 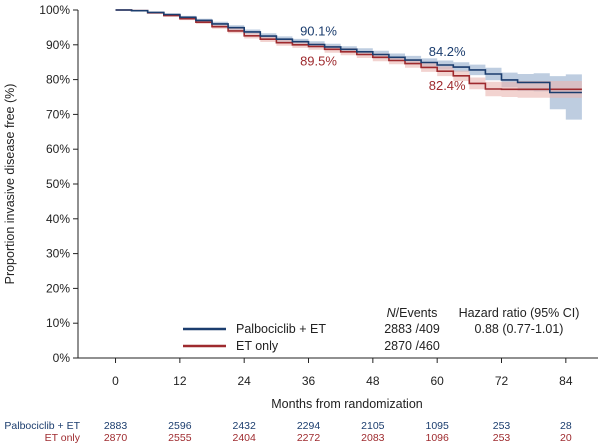 What do you see at coordinates (245, 426) in the screenshot?
I see `at-risk-value: 2432` at bounding box center [245, 426].